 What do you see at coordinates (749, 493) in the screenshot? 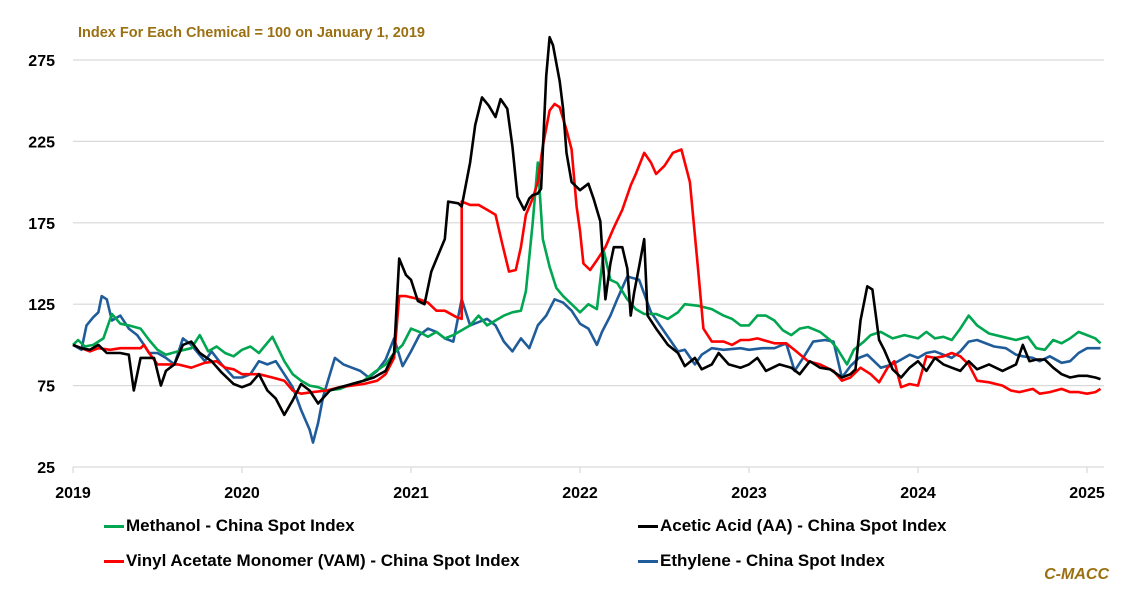
I see `x-tick-label: 2023` at bounding box center [749, 493].